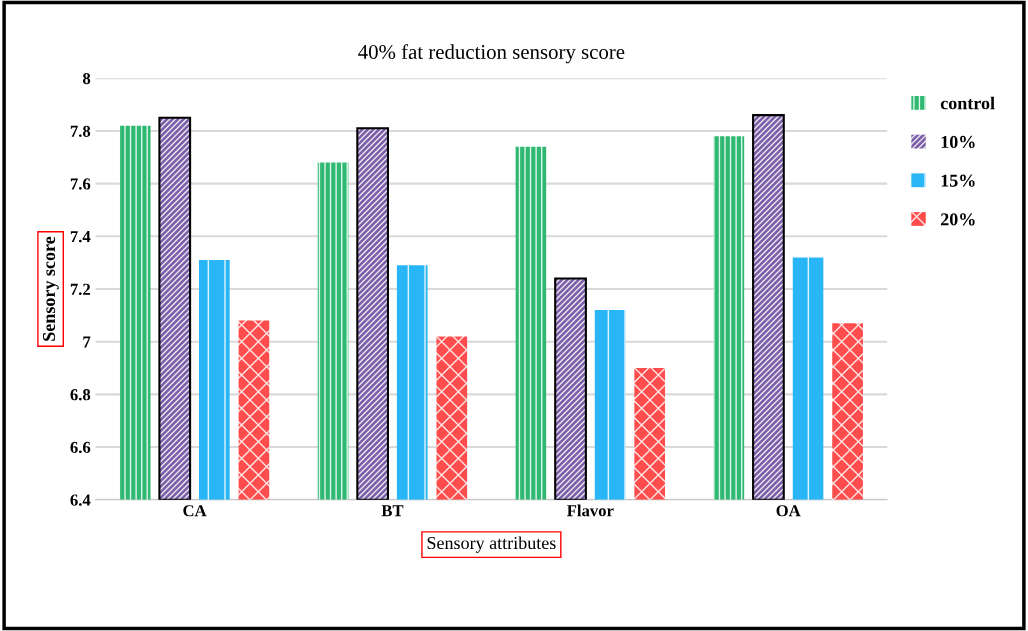  I want to click on y-tick-label: 7.2, so click(80, 289).